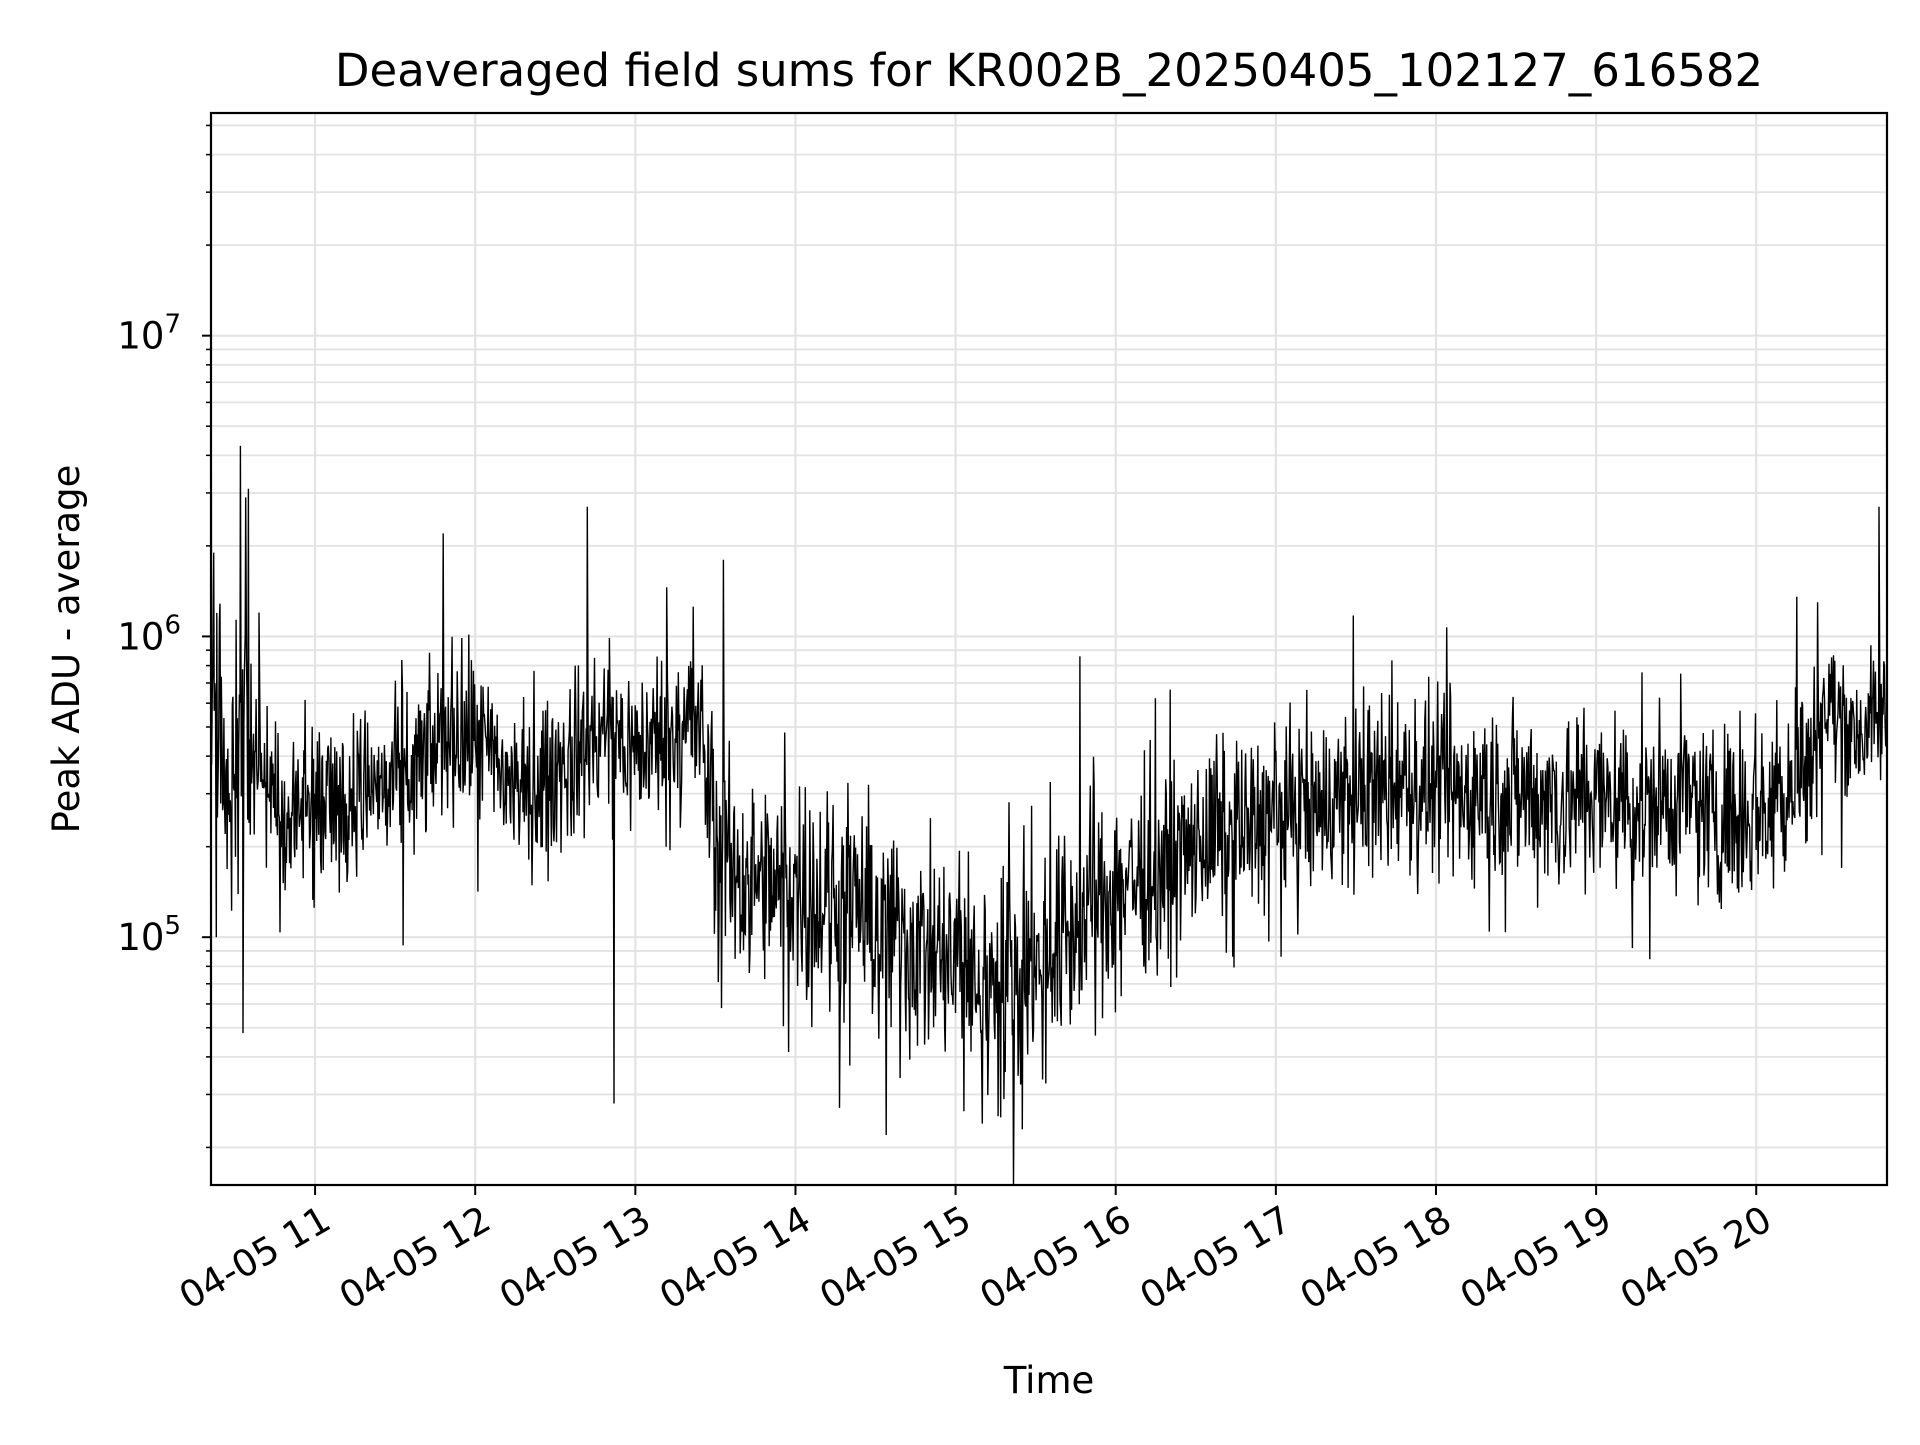 The image size is (1920, 1445). What do you see at coordinates (149, 334) in the screenshot?
I see `y-tick-label: 107` at bounding box center [149, 334].